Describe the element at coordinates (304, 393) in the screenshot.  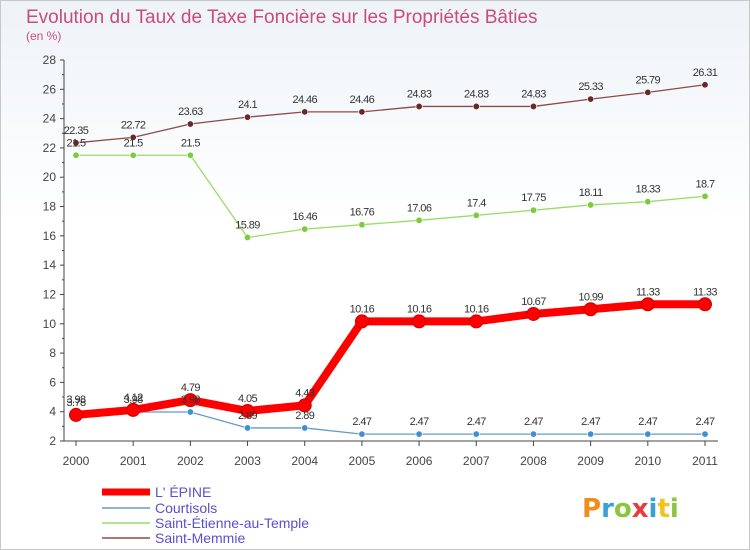
I see `data-label-lepine: 4.43` at that location.